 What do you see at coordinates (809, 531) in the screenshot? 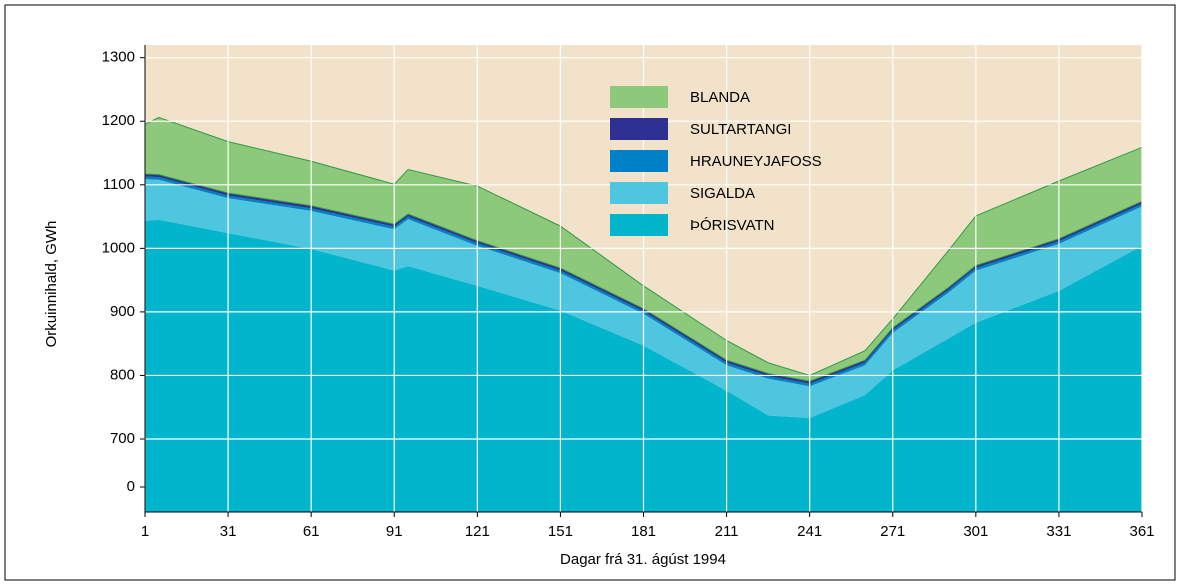
I see `x-tick-label: 241` at bounding box center [809, 531].